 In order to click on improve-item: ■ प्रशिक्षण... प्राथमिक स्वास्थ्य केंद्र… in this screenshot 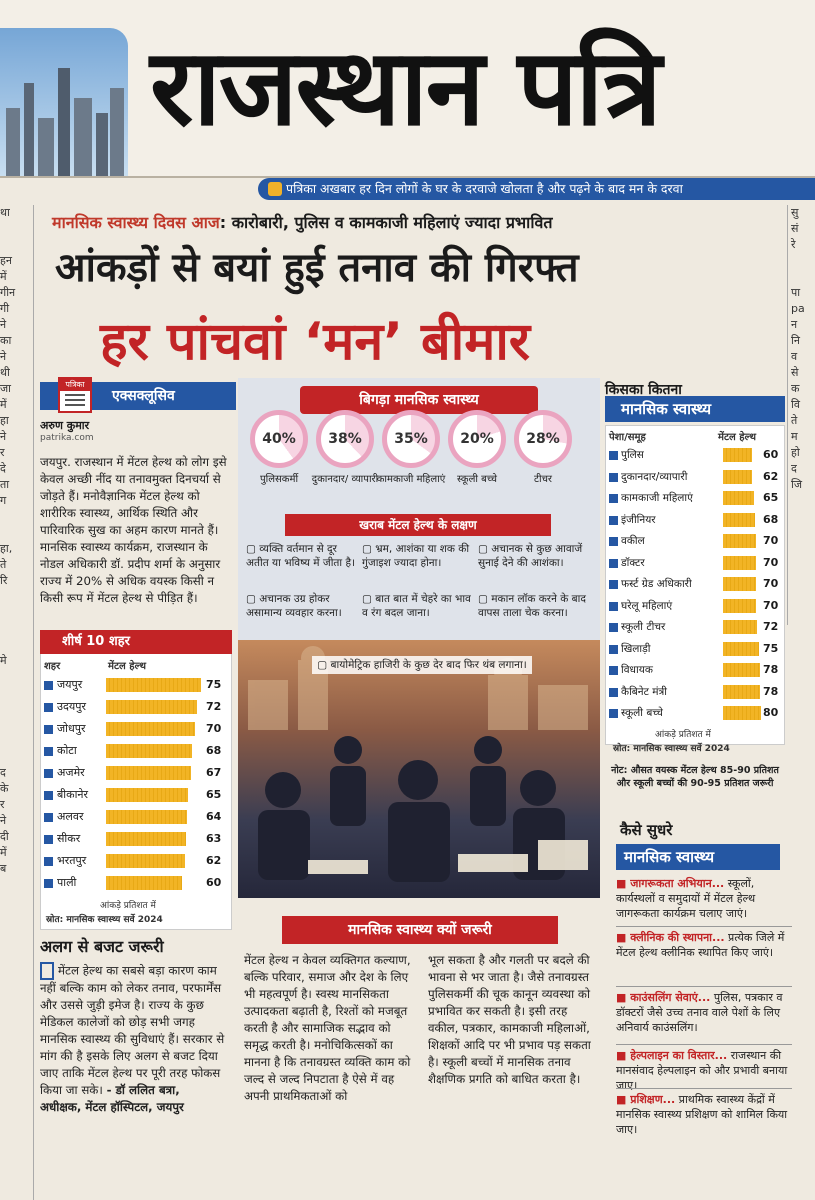, I will do `click(704, 1114)`.